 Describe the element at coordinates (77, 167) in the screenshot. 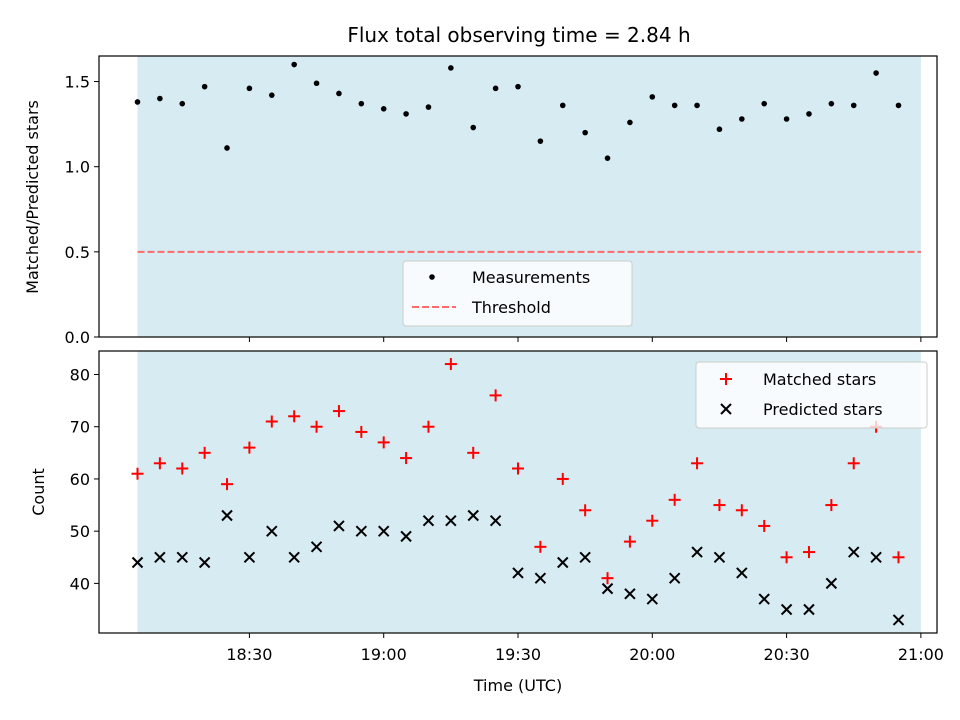

I see `top-y-tick-label: 1.0` at that location.